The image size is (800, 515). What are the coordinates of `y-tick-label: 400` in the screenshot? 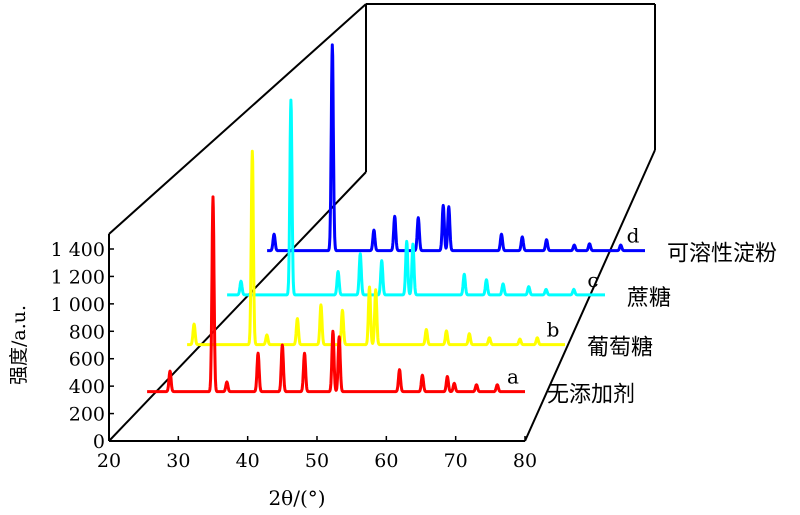 It's located at (87, 387).